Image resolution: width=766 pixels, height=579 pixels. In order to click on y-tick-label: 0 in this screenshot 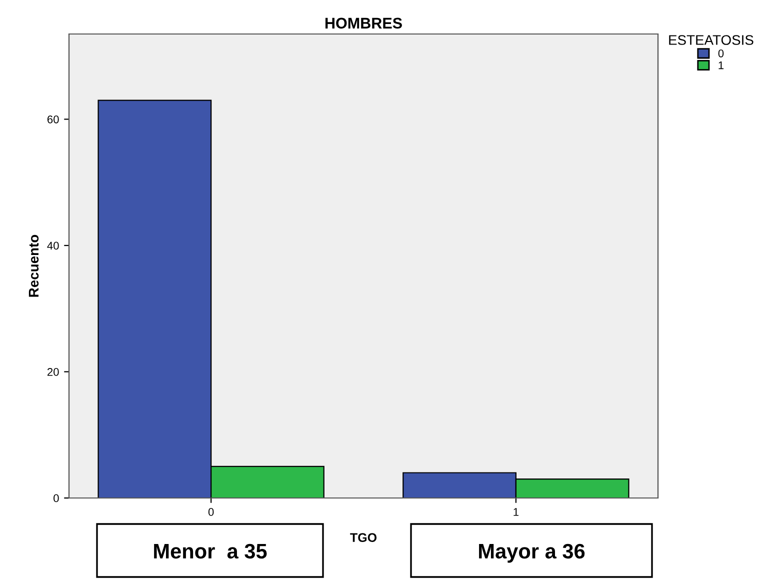, I will do `click(56, 498)`.